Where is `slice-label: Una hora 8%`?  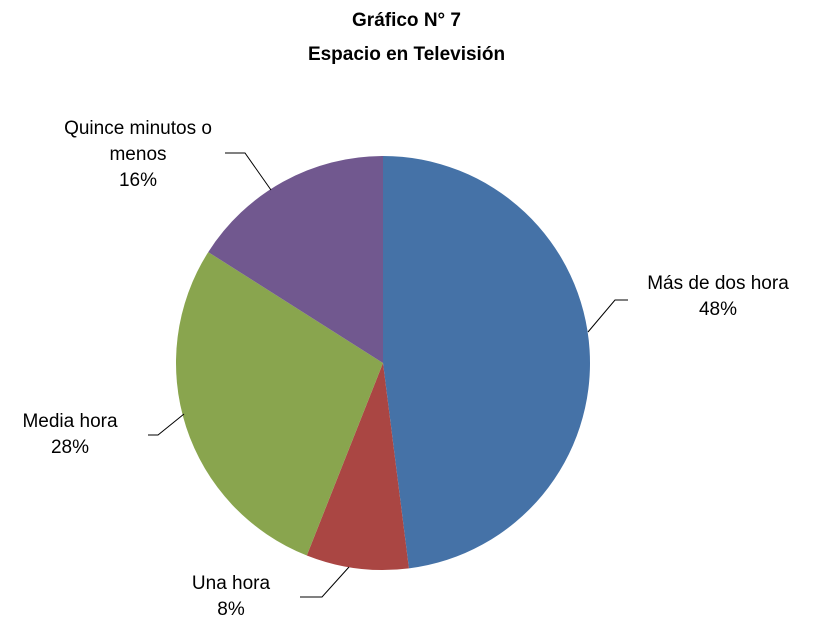
slice-label: Una hora 8% is located at coordinates (231, 597).